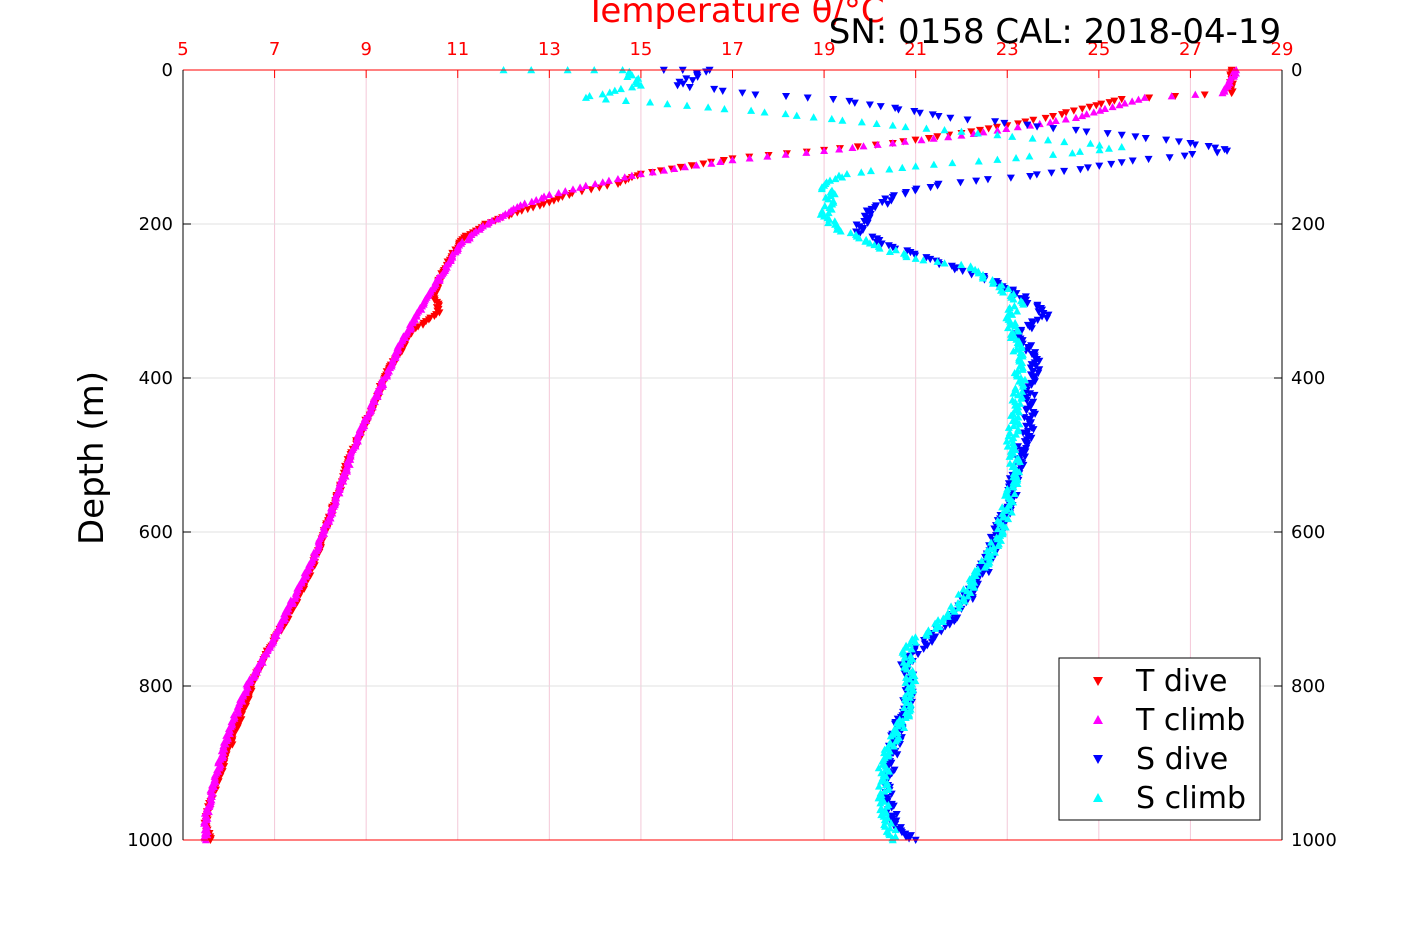 The image size is (1417, 945). I want to click on y-tick-label-left: 200, so click(156, 224).